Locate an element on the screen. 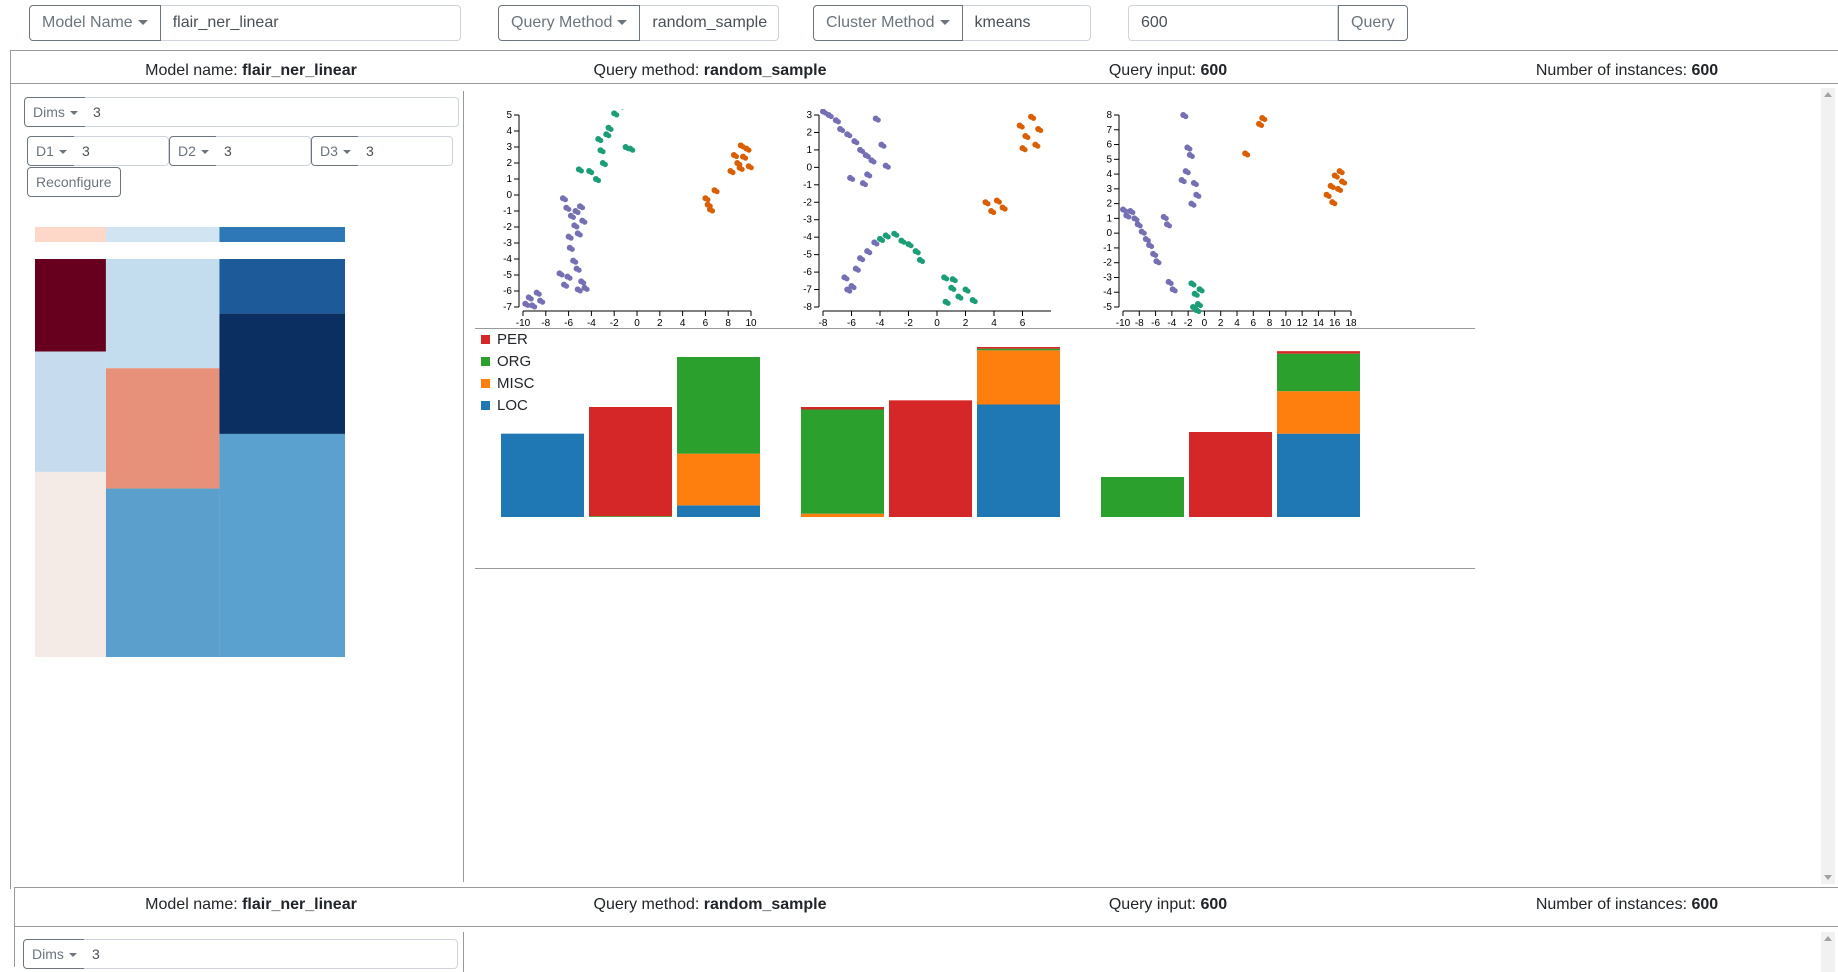  cluster-heatmap is located at coordinates (190, 442).